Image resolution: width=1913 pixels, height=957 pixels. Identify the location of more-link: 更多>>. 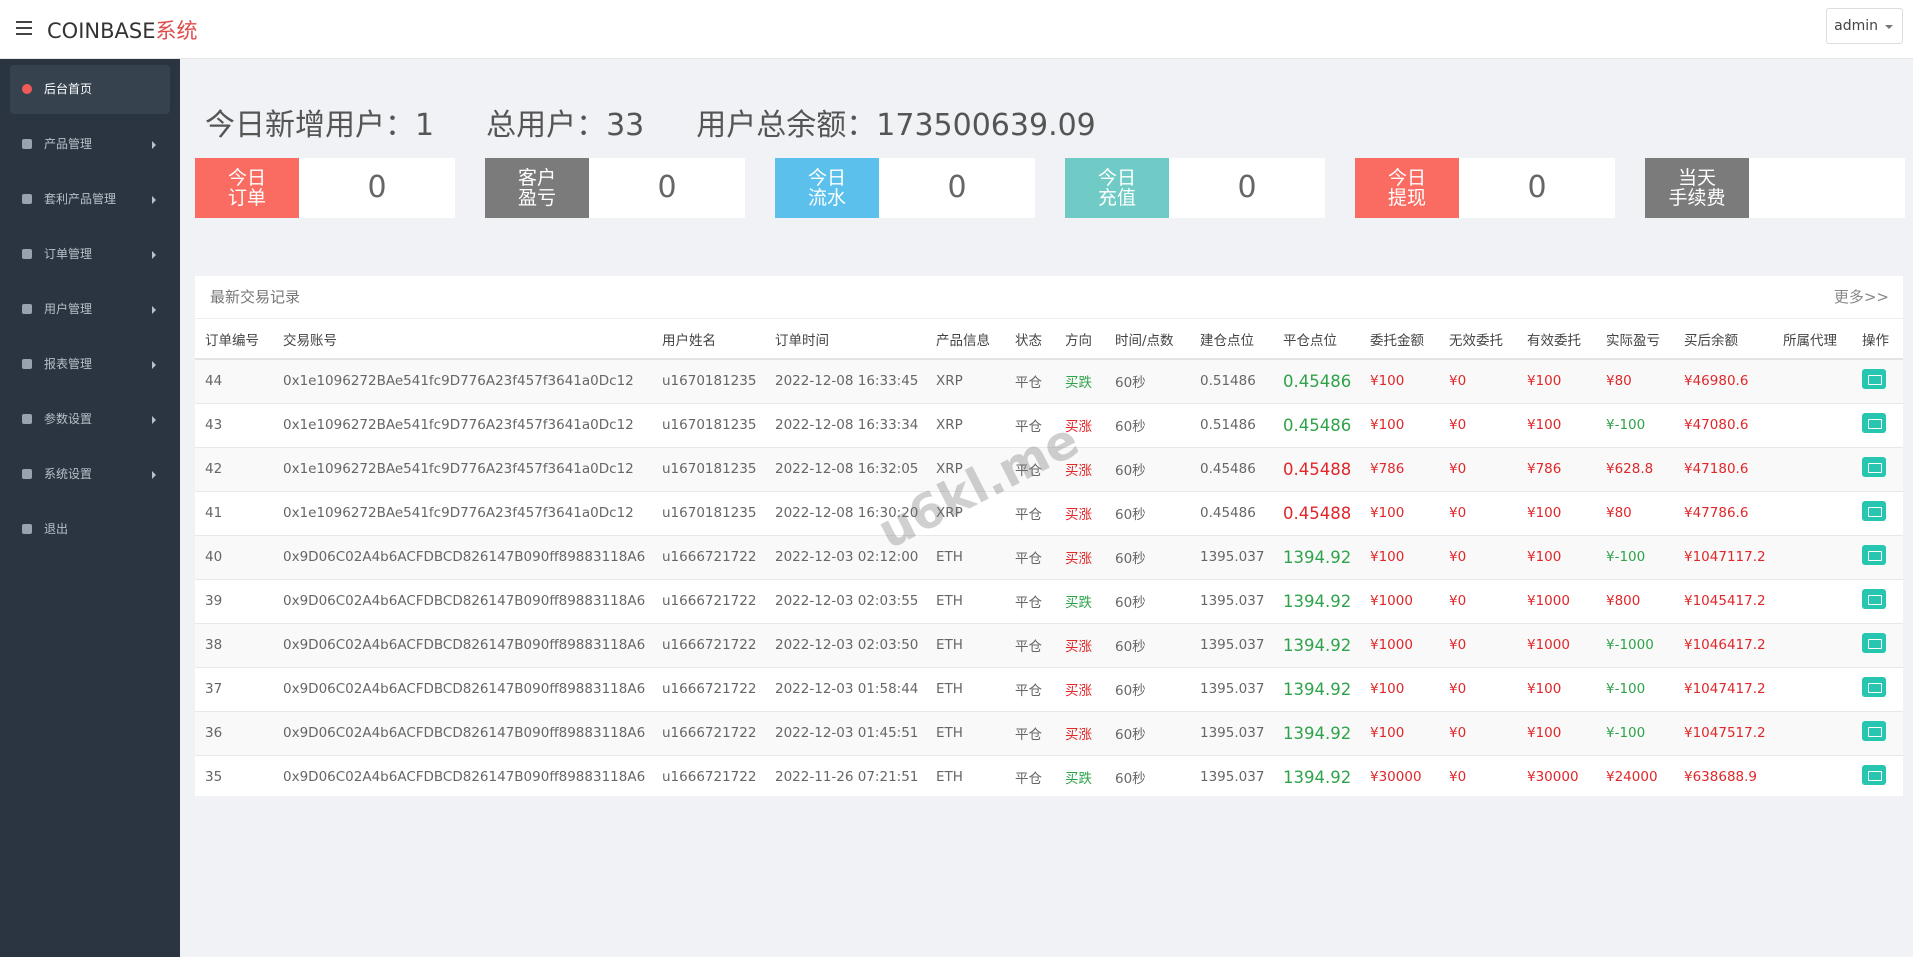
(1861, 297).